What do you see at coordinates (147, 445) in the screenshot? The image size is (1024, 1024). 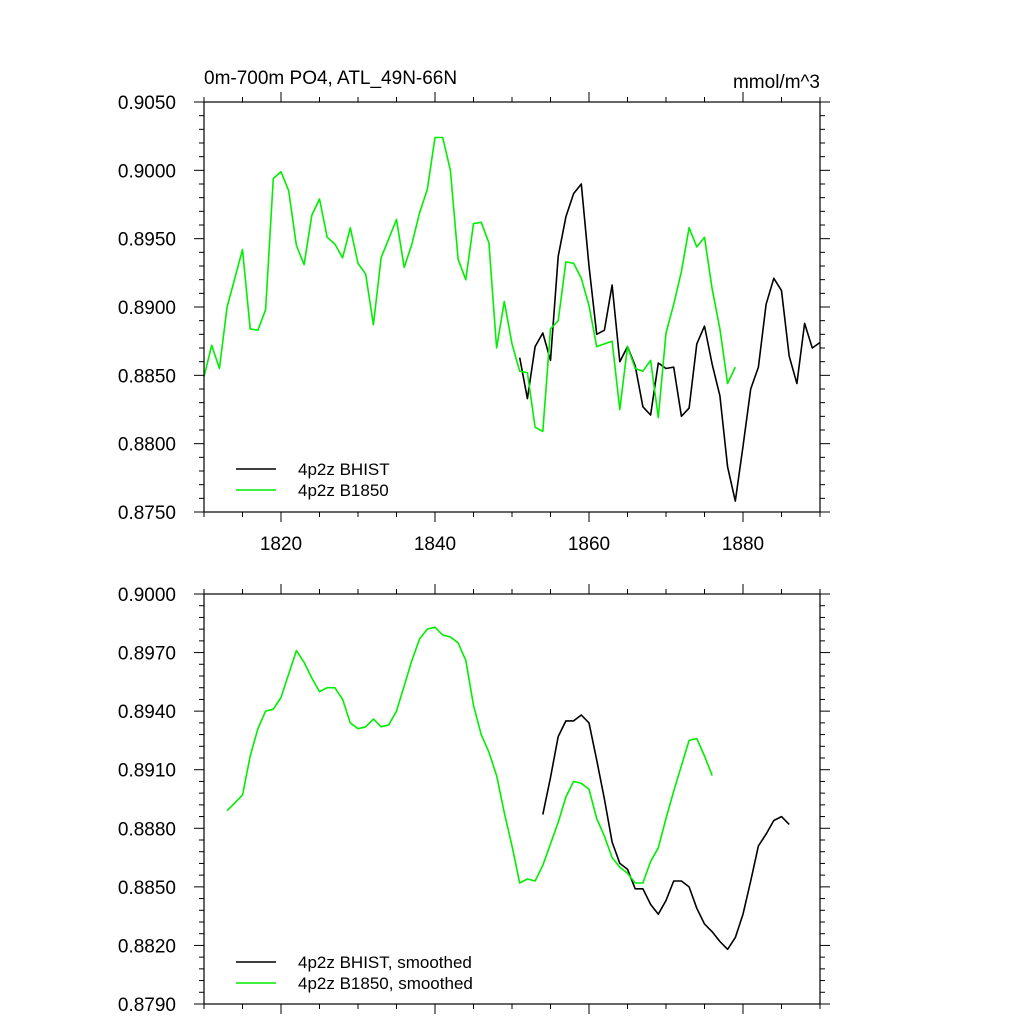 I see `y-tick-label: 0.8800` at bounding box center [147, 445].